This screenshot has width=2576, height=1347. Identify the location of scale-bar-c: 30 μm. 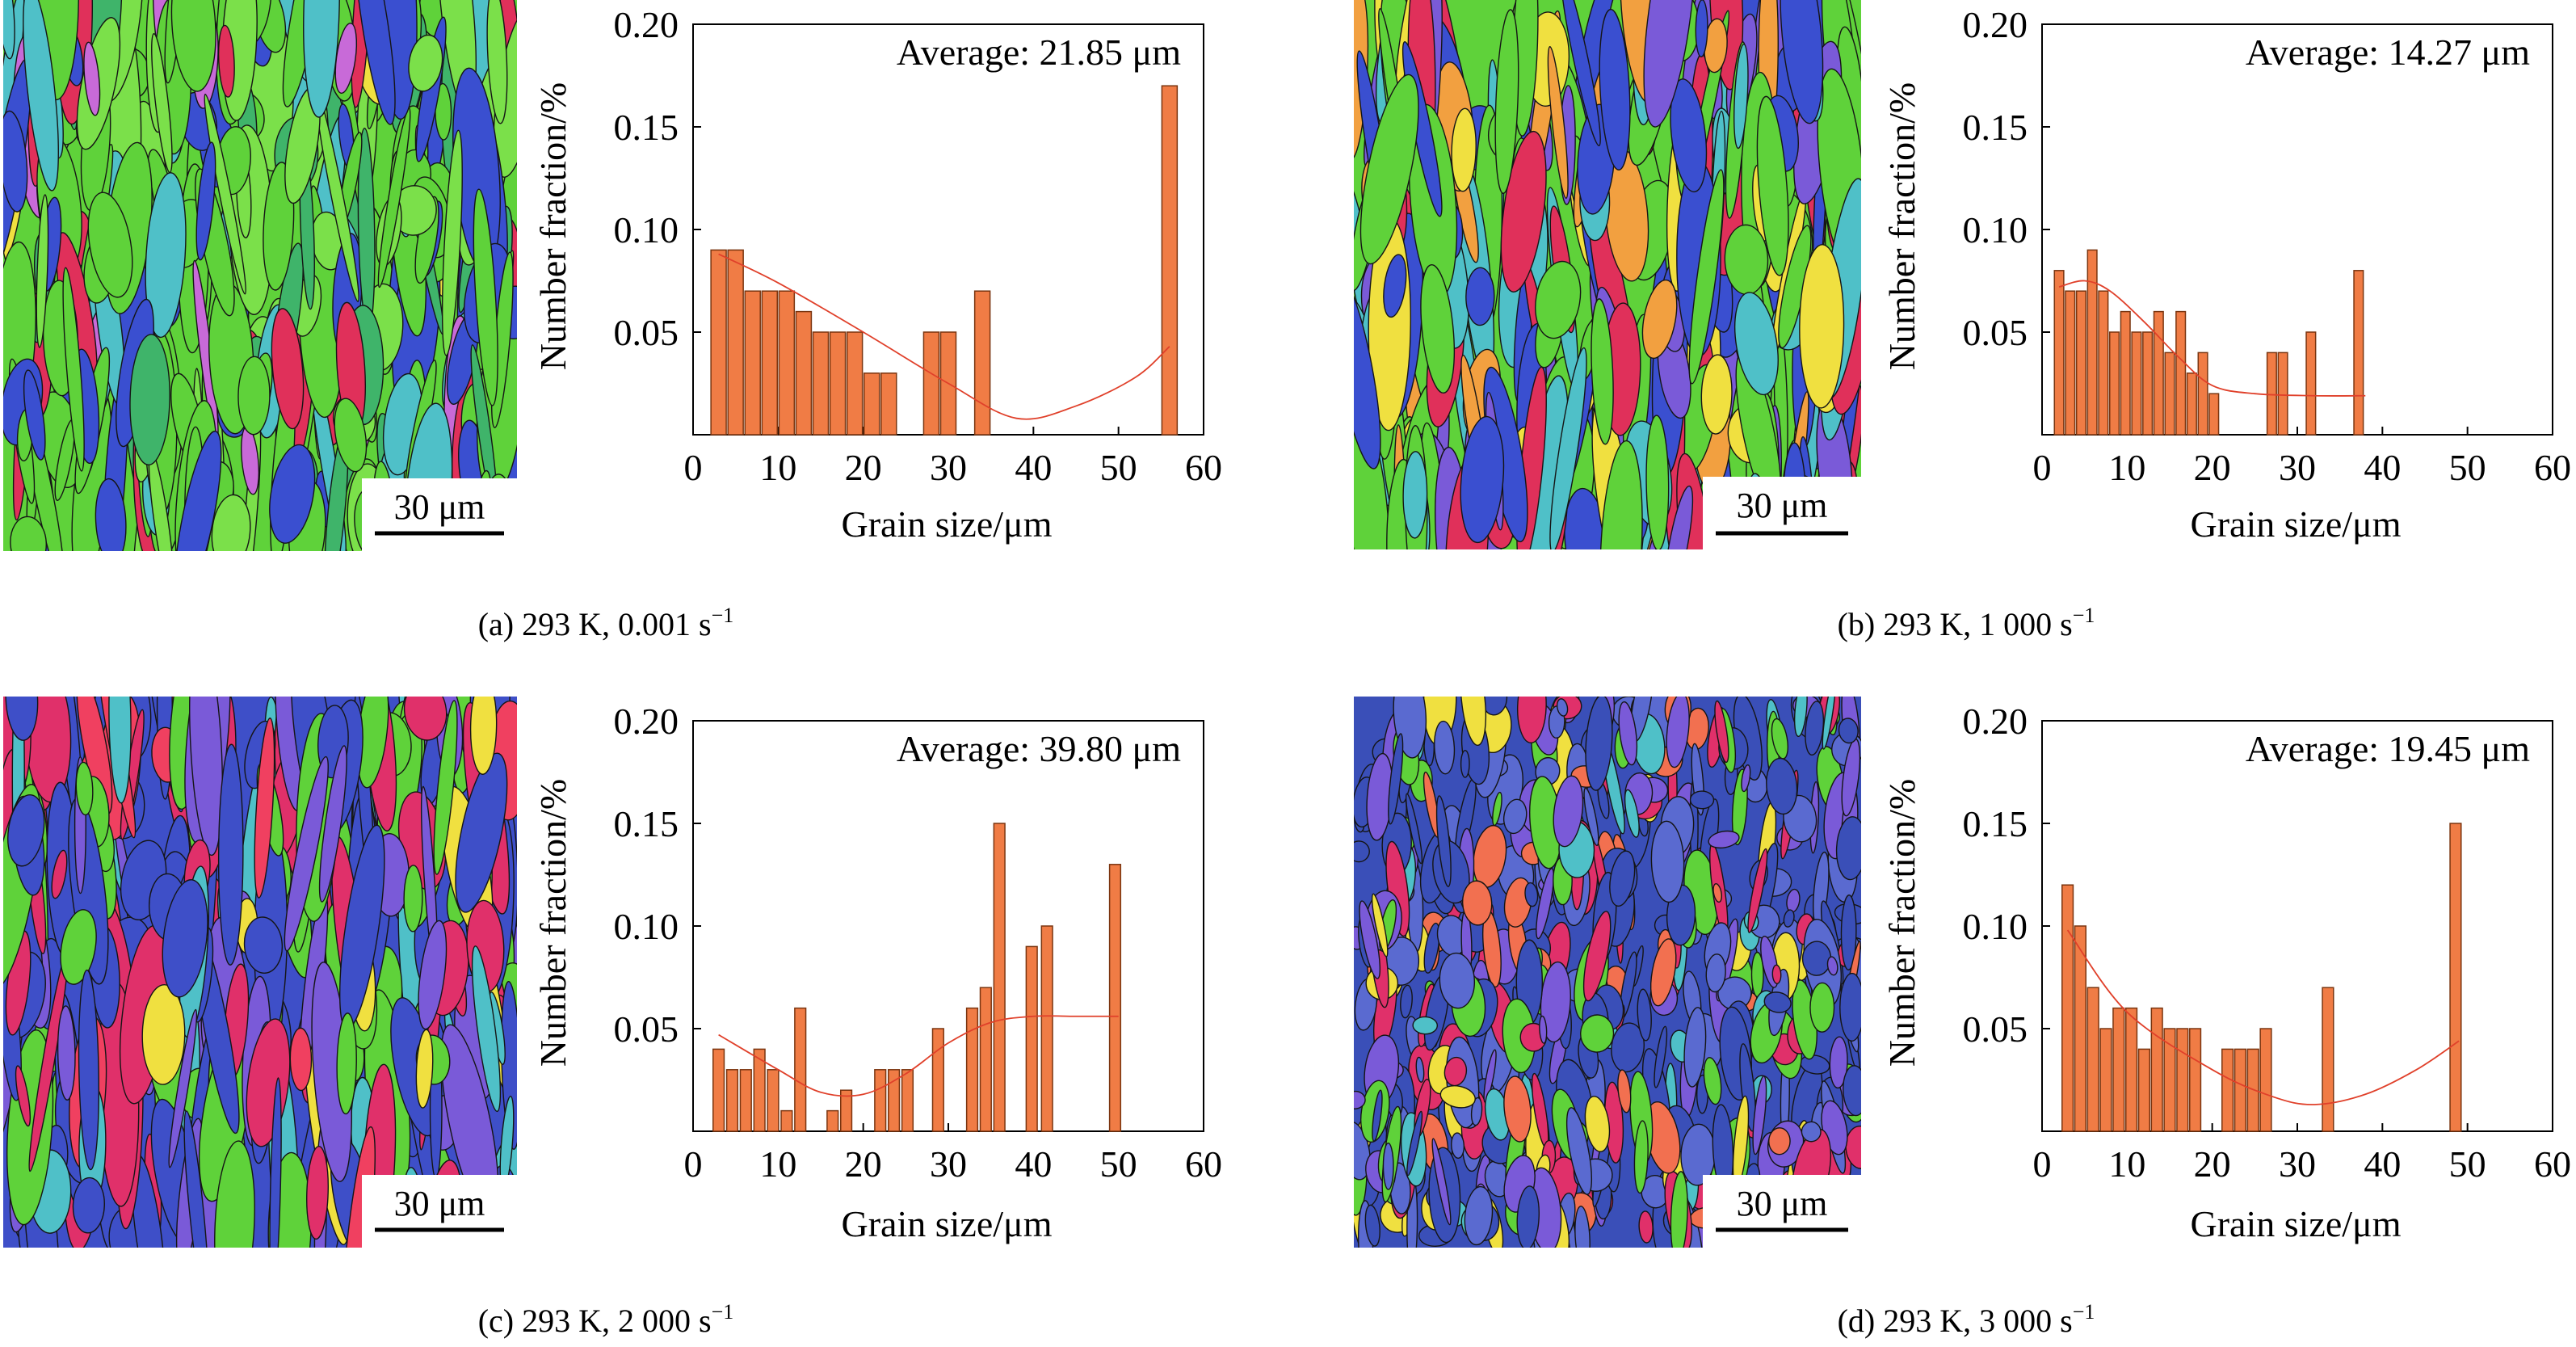
(439, 1212).